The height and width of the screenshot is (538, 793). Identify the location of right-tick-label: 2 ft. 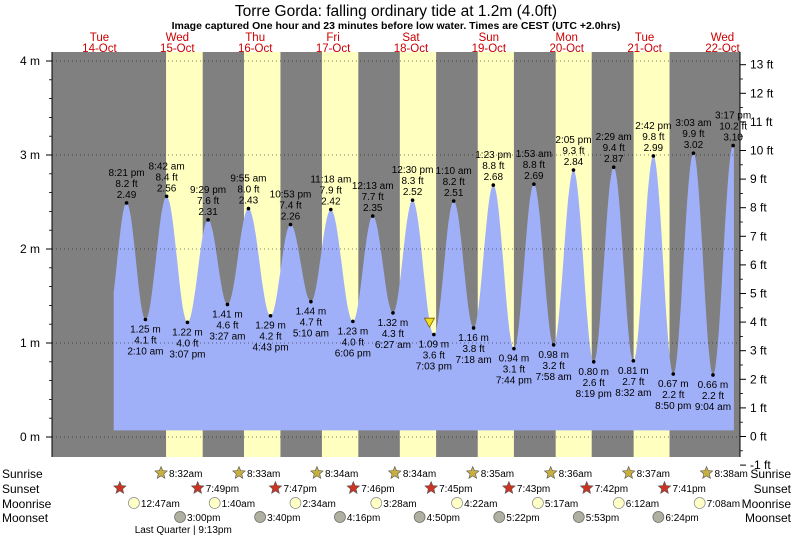
(758, 379).